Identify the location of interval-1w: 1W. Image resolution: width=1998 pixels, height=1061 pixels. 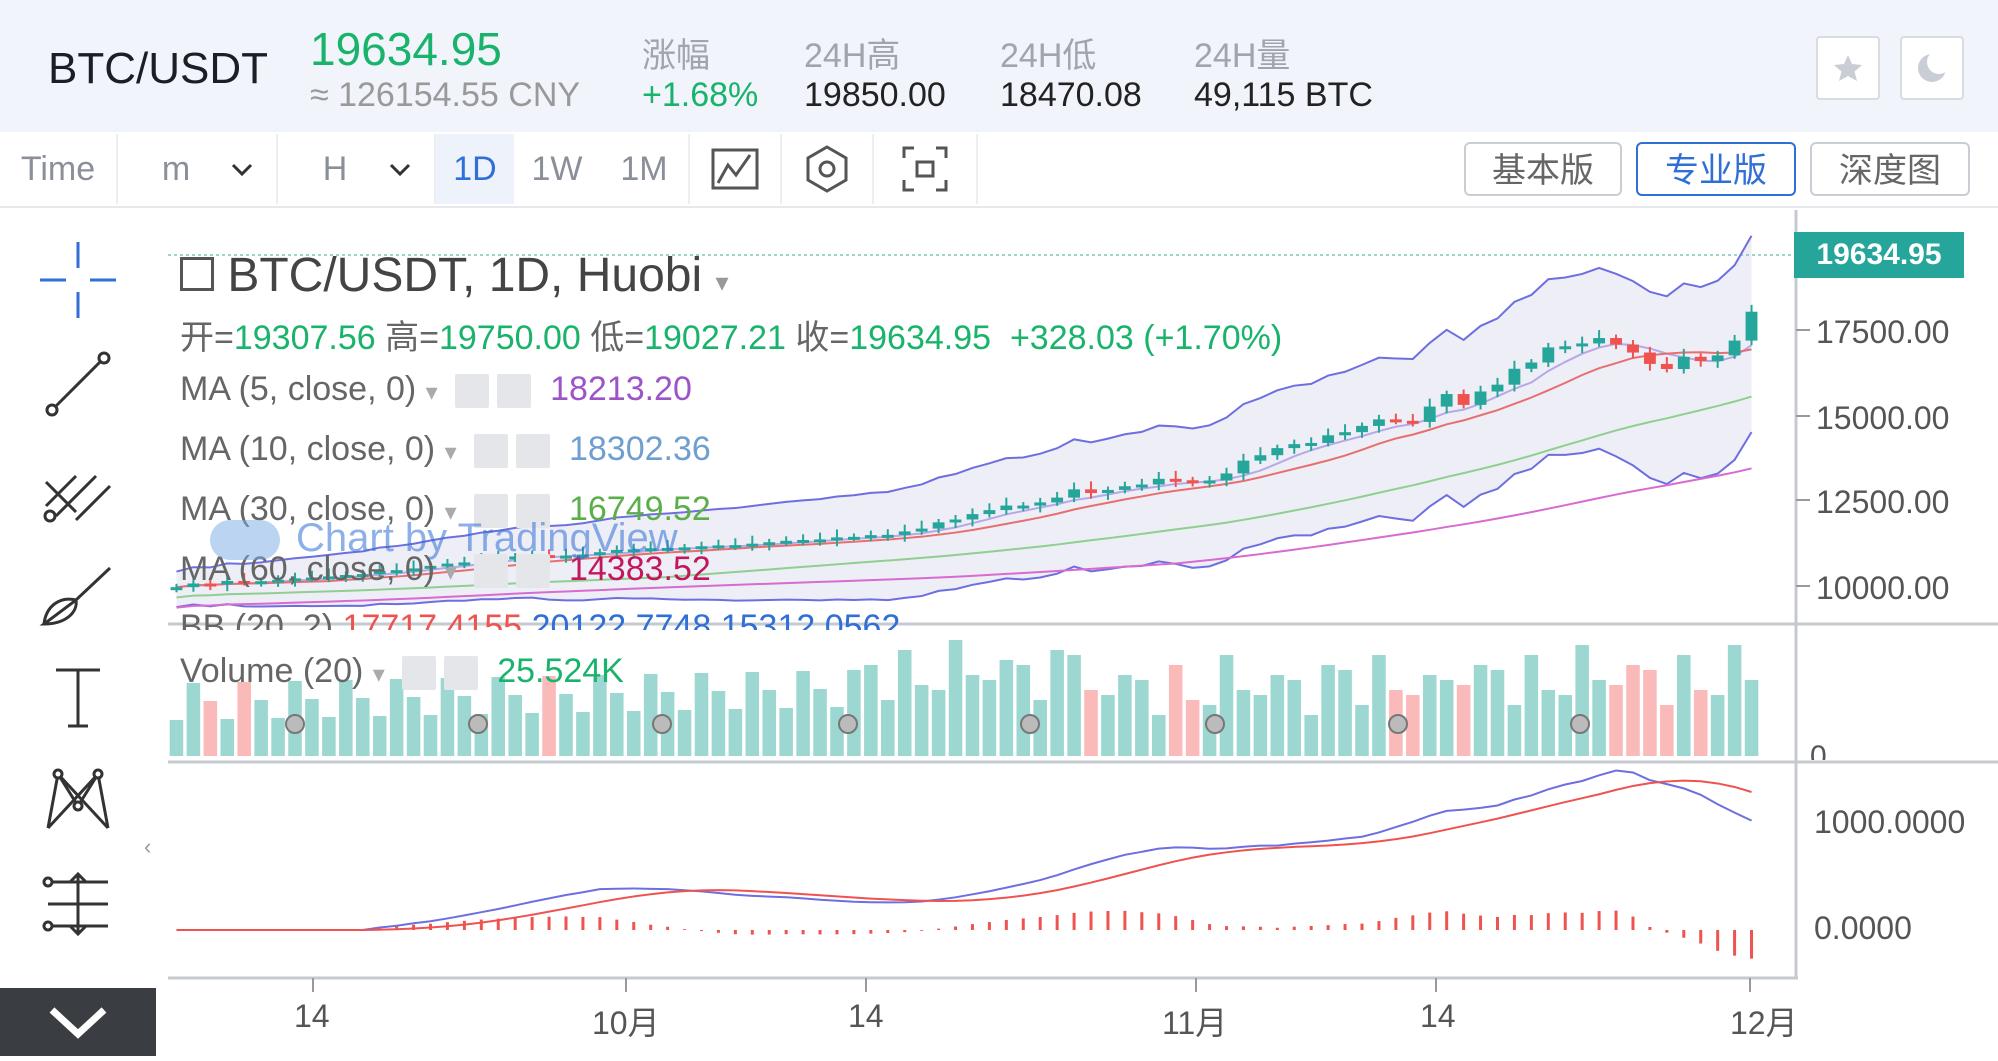
(557, 169).